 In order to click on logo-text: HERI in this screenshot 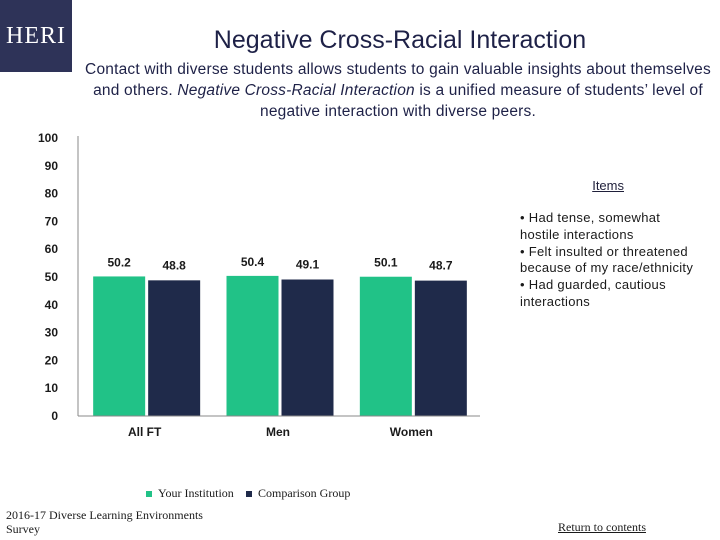, I will do `click(36, 35)`.